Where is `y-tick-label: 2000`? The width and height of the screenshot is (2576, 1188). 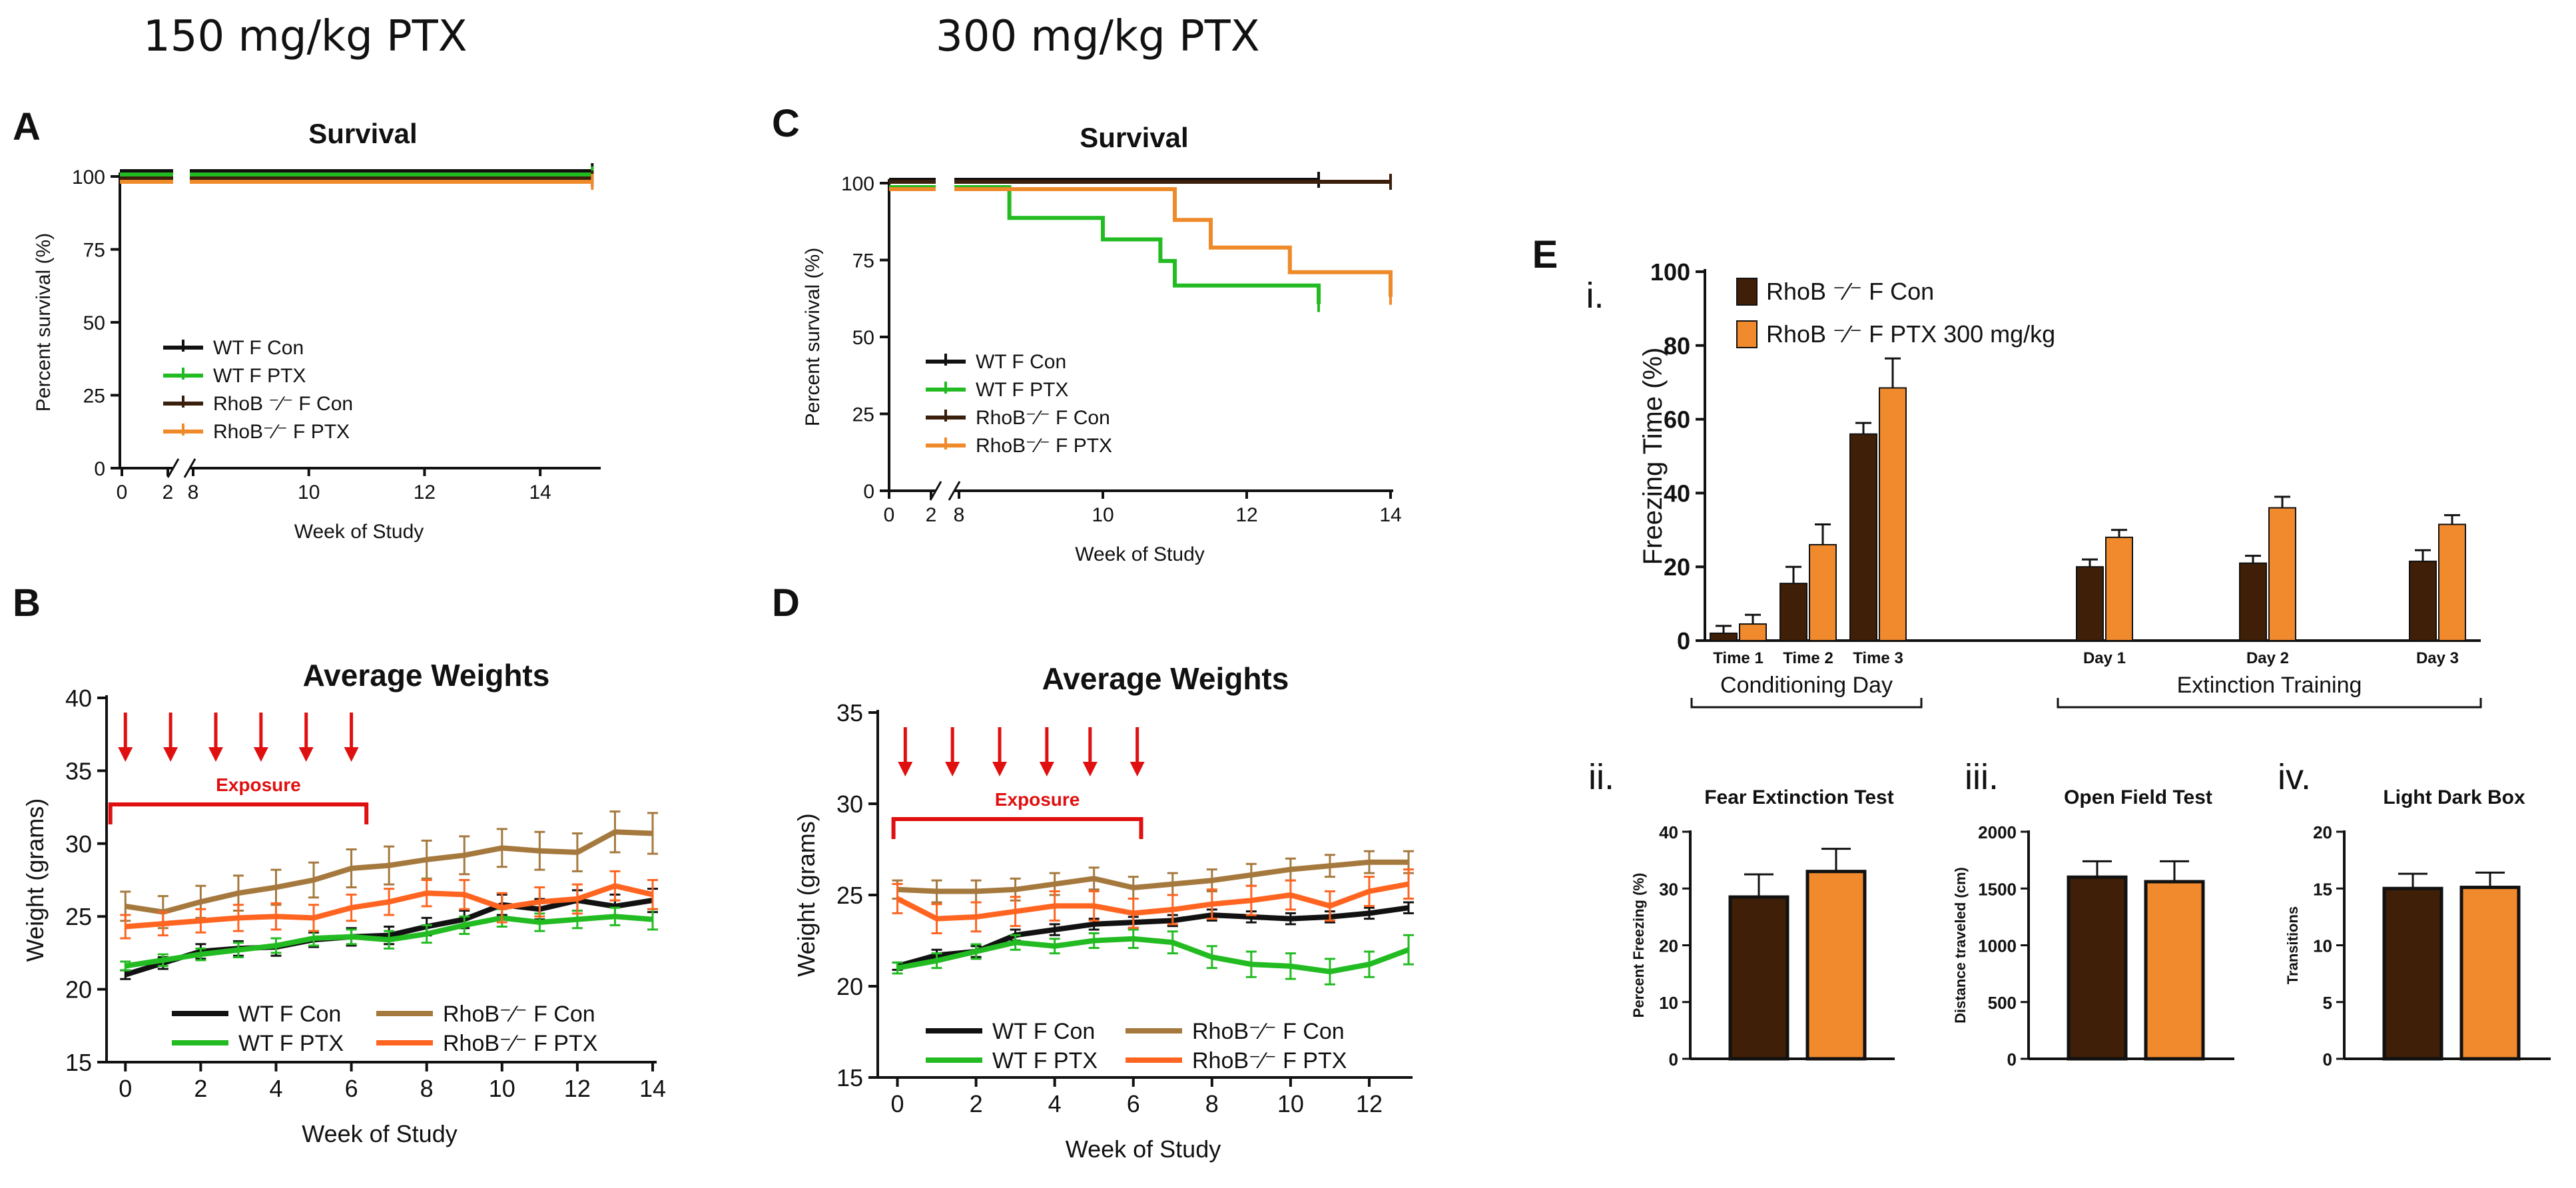
y-tick-label: 2000 is located at coordinates (1997, 832).